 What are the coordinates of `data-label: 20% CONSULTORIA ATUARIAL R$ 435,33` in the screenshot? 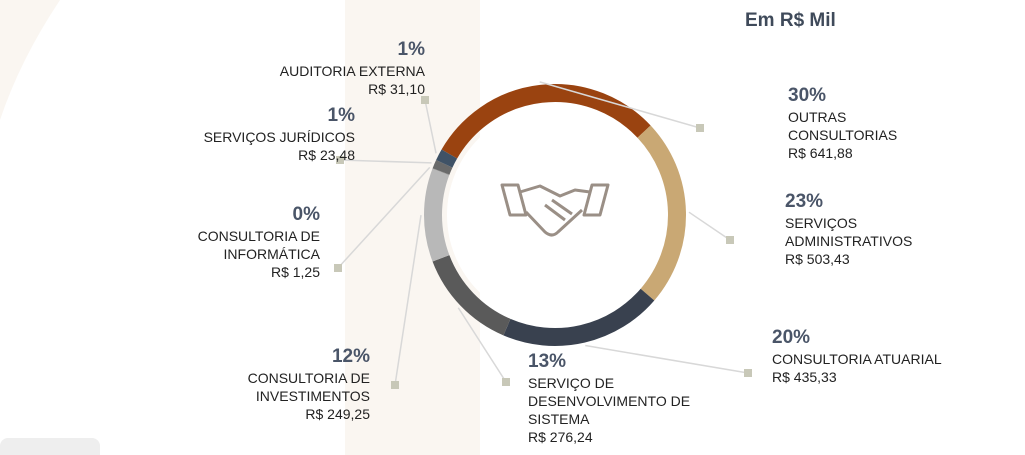 It's located at (892, 356).